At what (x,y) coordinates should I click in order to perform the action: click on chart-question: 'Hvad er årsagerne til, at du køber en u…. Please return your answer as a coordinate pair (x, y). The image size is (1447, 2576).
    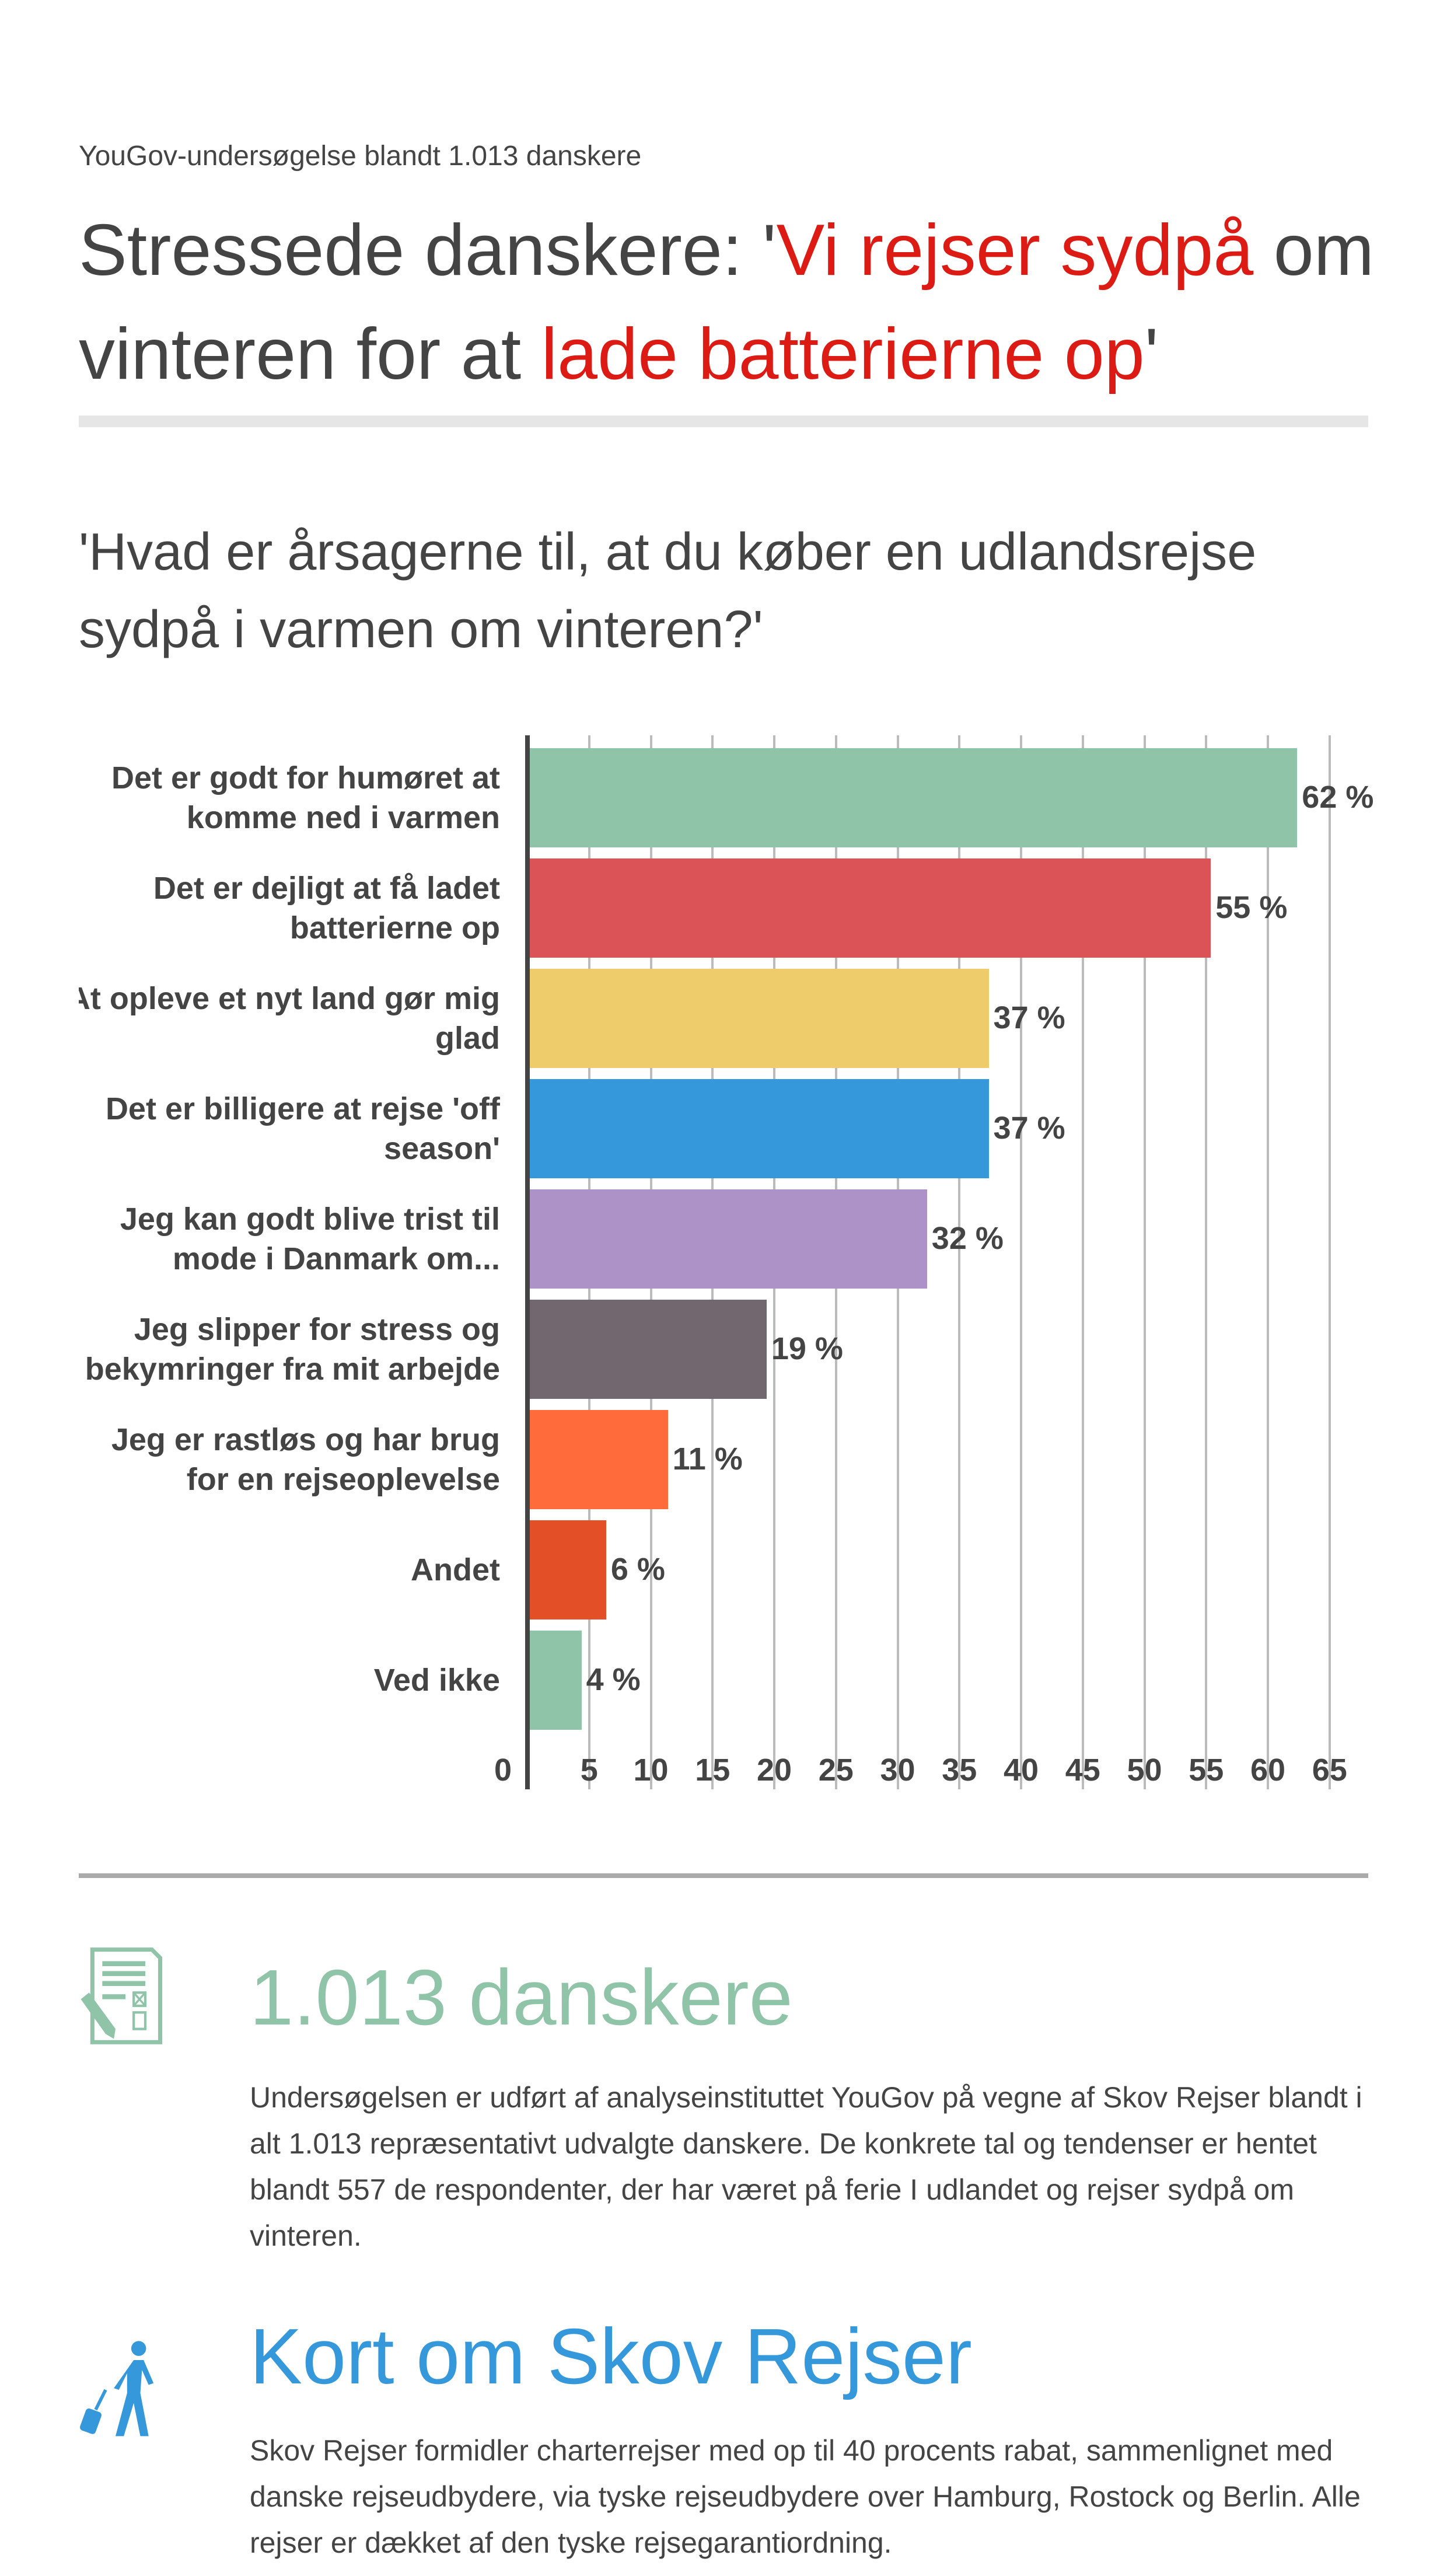
    Looking at the image, I should click on (668, 591).